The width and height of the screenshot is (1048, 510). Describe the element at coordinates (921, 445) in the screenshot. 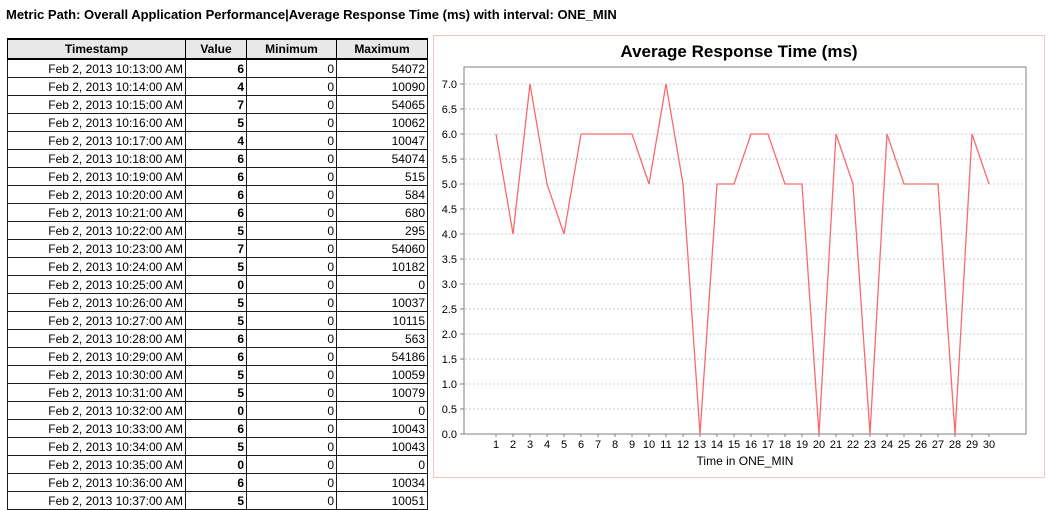

I see `x-tick-label: 26` at that location.